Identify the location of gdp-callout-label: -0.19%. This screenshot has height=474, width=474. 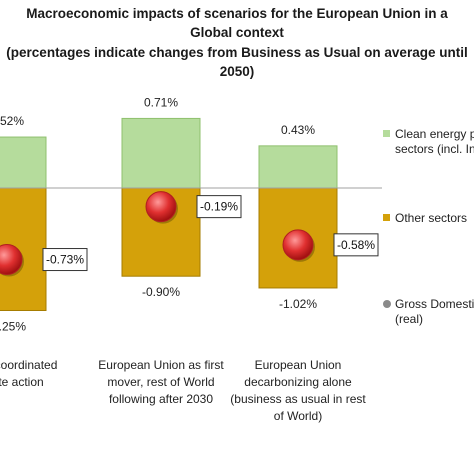
(219, 207).